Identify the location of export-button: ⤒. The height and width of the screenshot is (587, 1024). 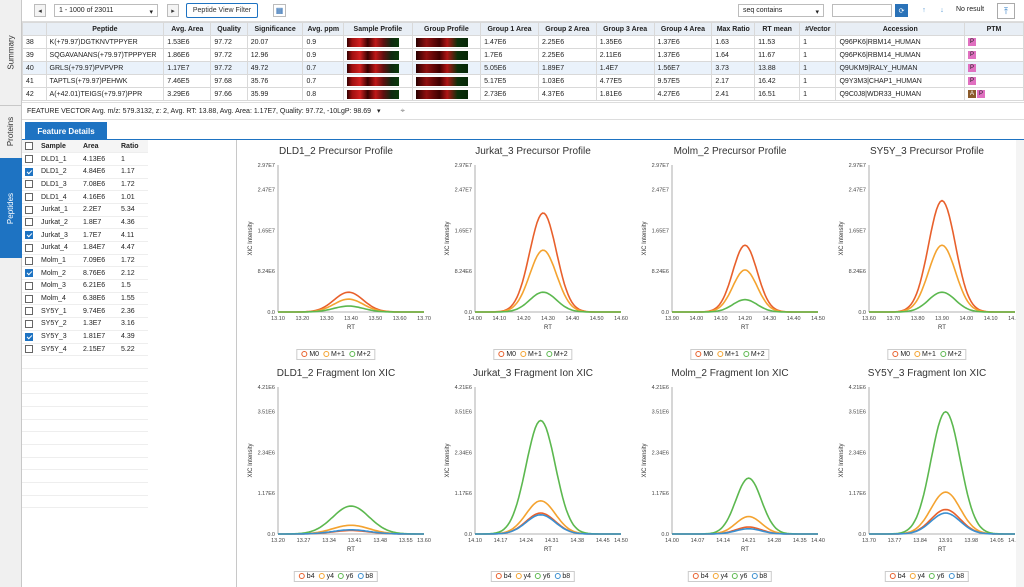
(1006, 11).